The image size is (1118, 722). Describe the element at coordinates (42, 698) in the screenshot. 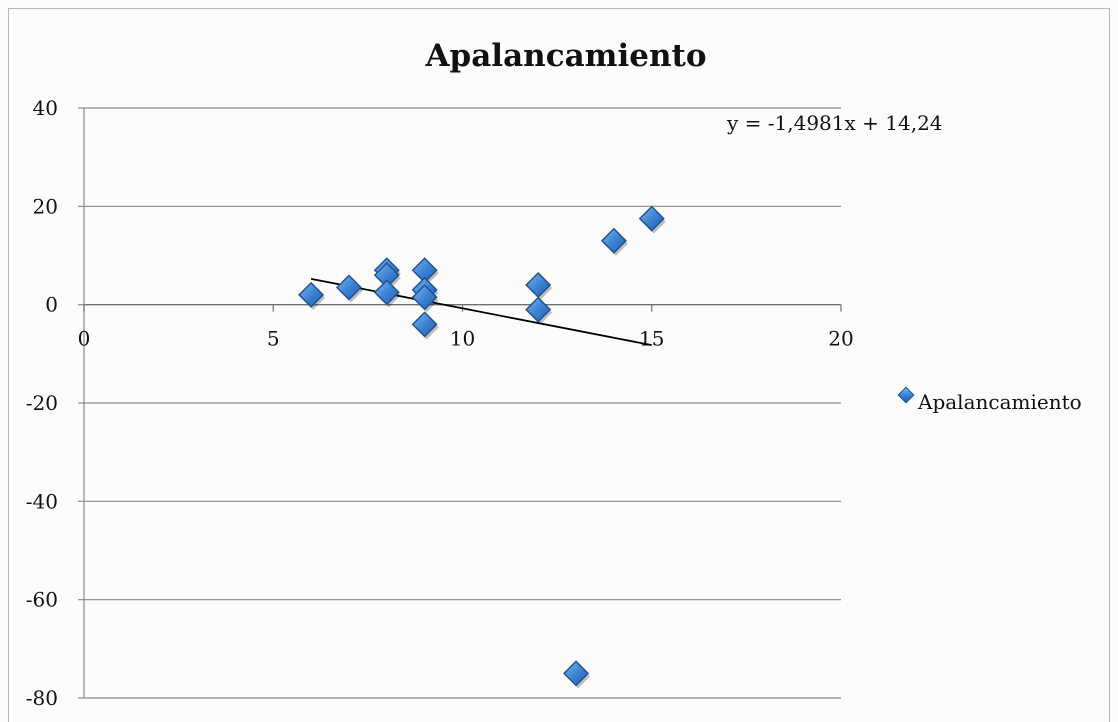

I see `y-tick-label: -80` at that location.